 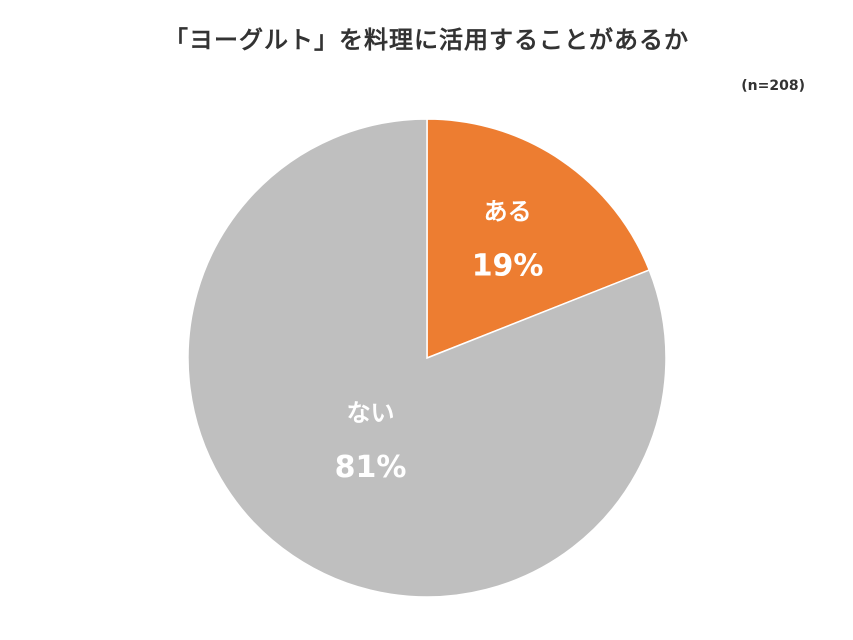 What do you see at coordinates (773, 86) in the screenshot?
I see `sample-size-note: (n=208)` at bounding box center [773, 86].